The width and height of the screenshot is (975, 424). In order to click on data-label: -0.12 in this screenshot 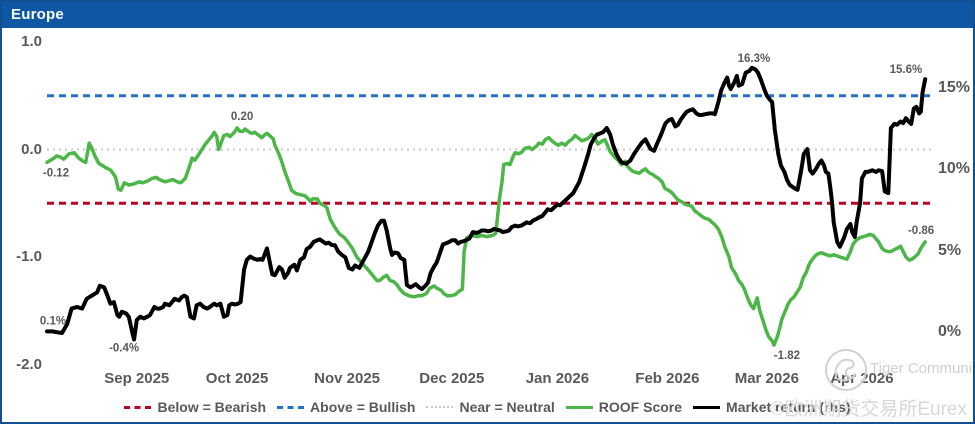, I will do `click(56, 173)`.